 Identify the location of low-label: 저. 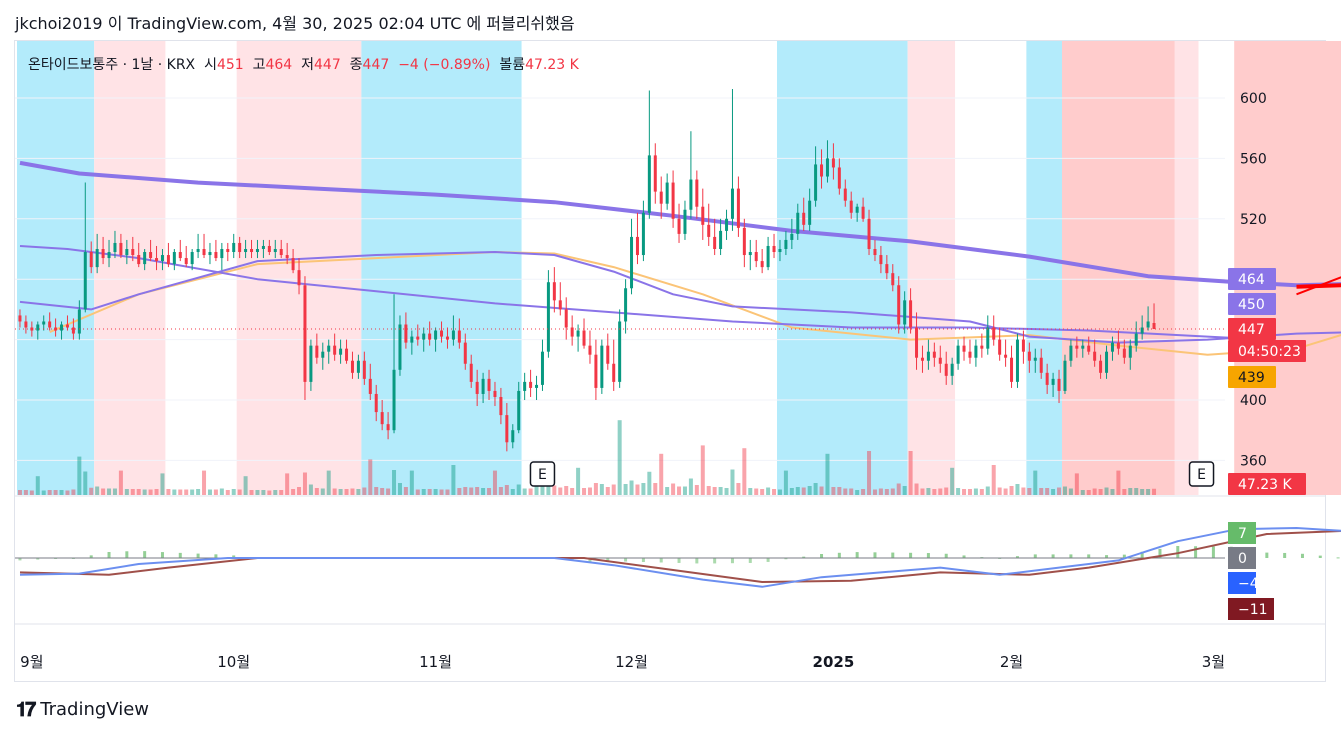
(308, 65).